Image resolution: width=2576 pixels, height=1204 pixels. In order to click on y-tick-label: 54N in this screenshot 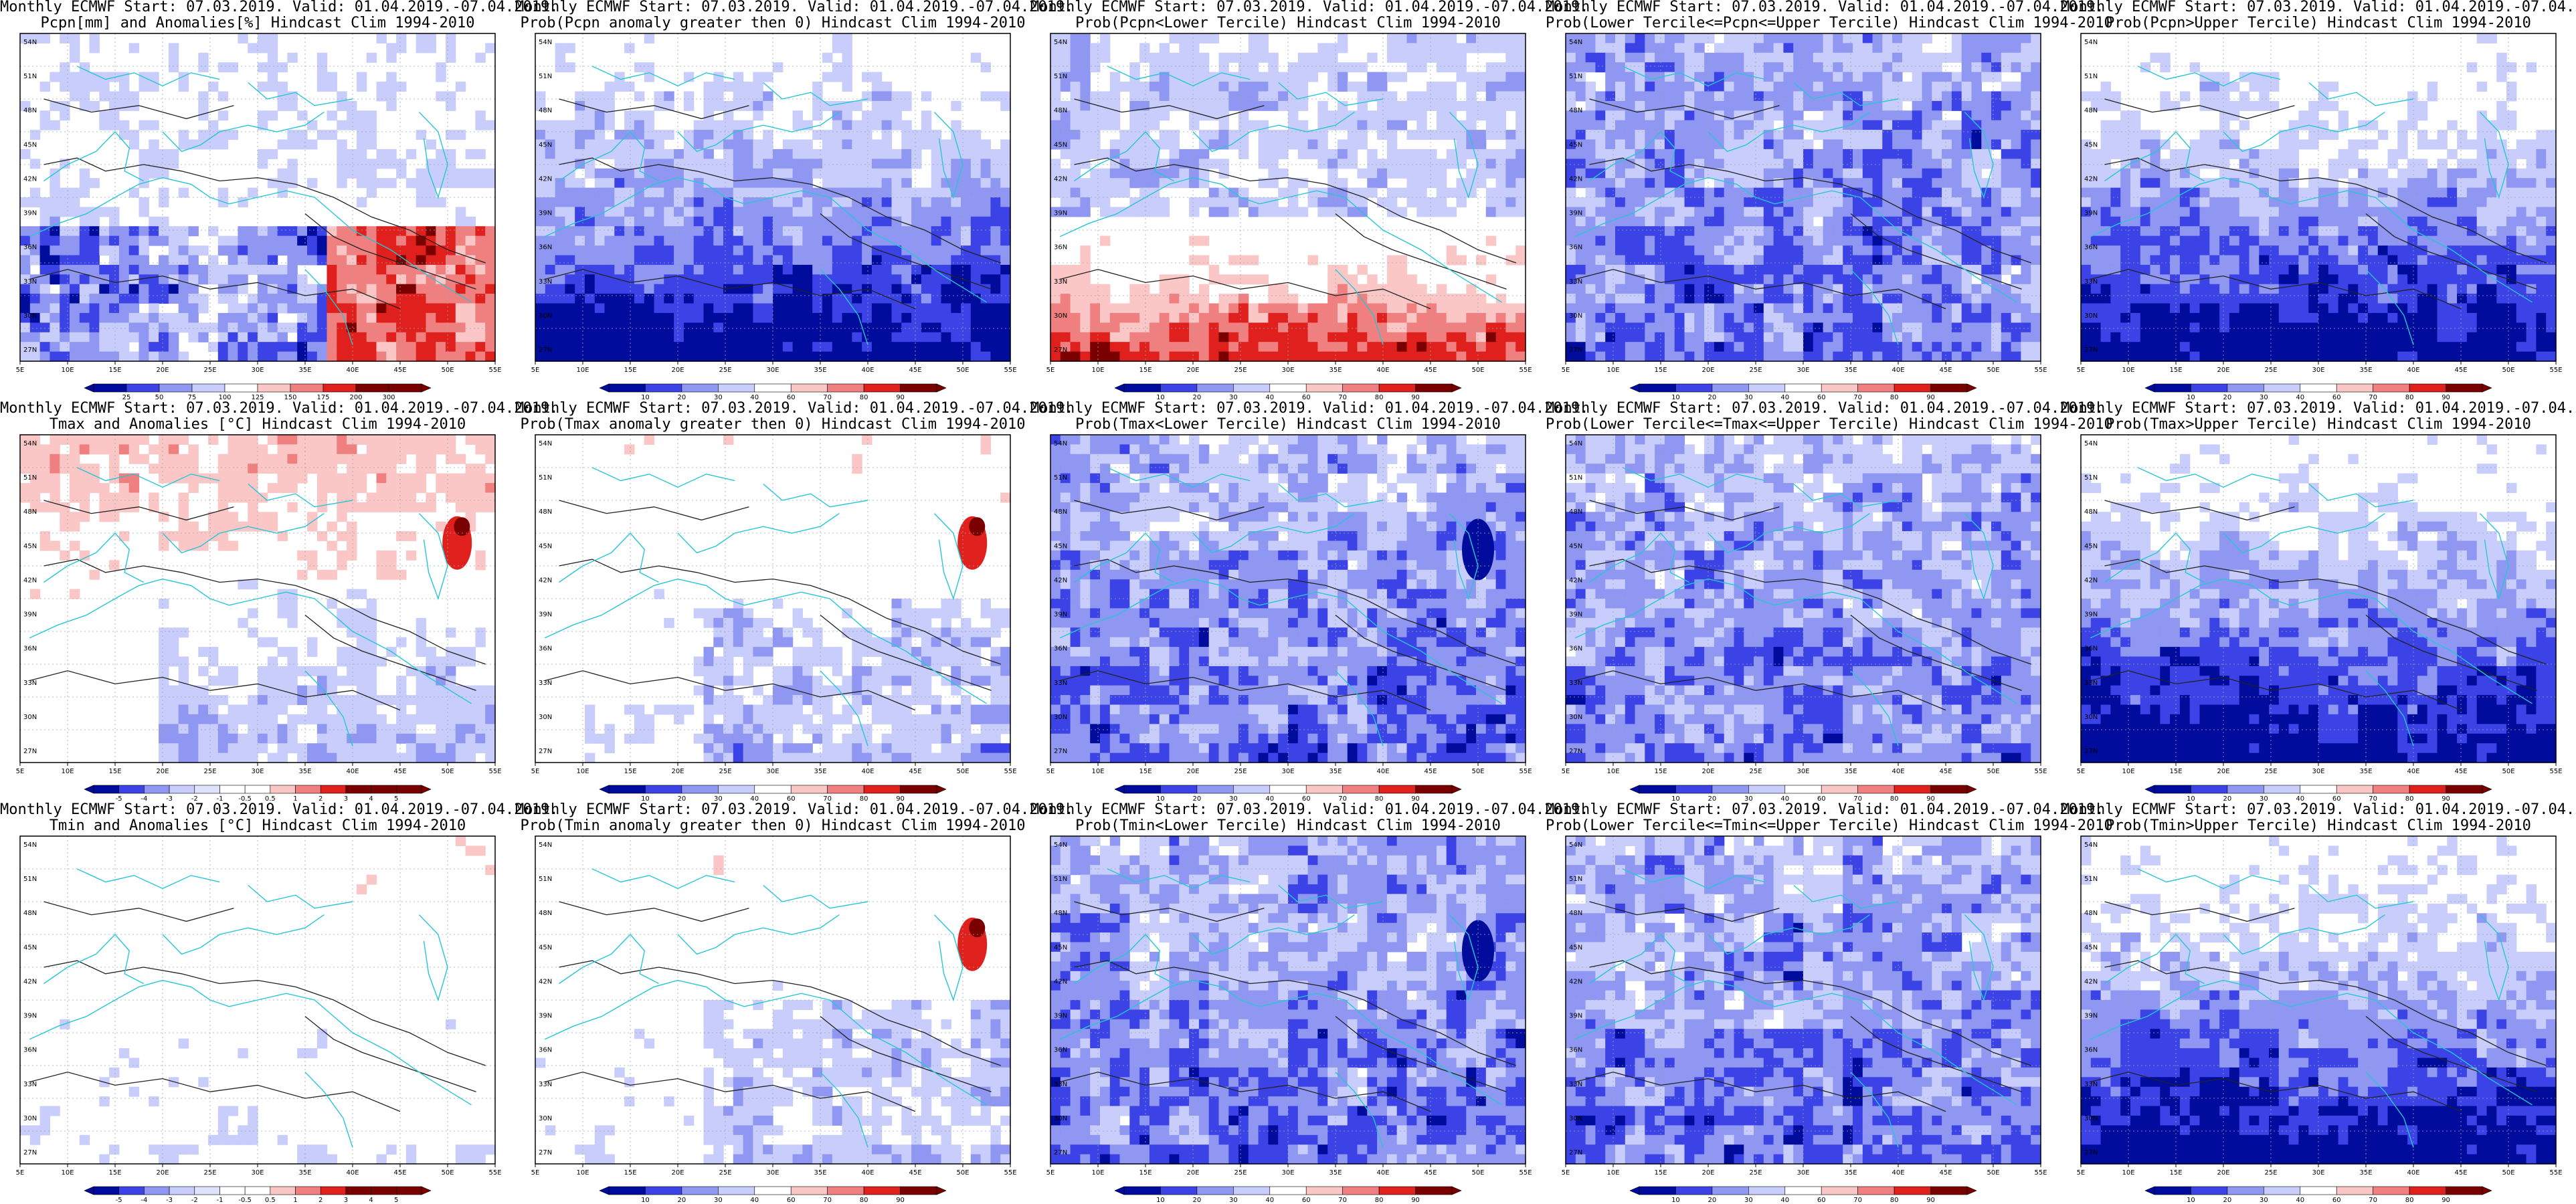, I will do `click(1575, 42)`.